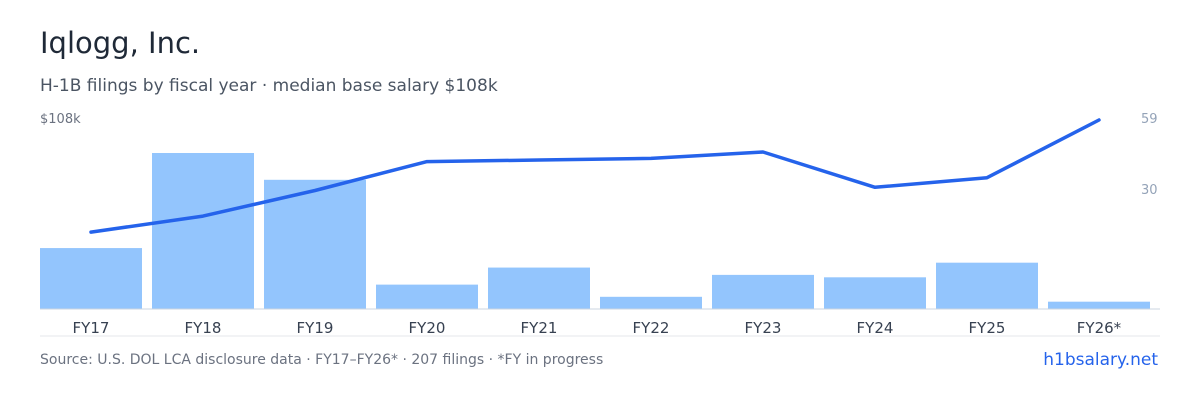 The image size is (1200, 400). What do you see at coordinates (763, 291) in the screenshot?
I see `bar-fy23` at bounding box center [763, 291].